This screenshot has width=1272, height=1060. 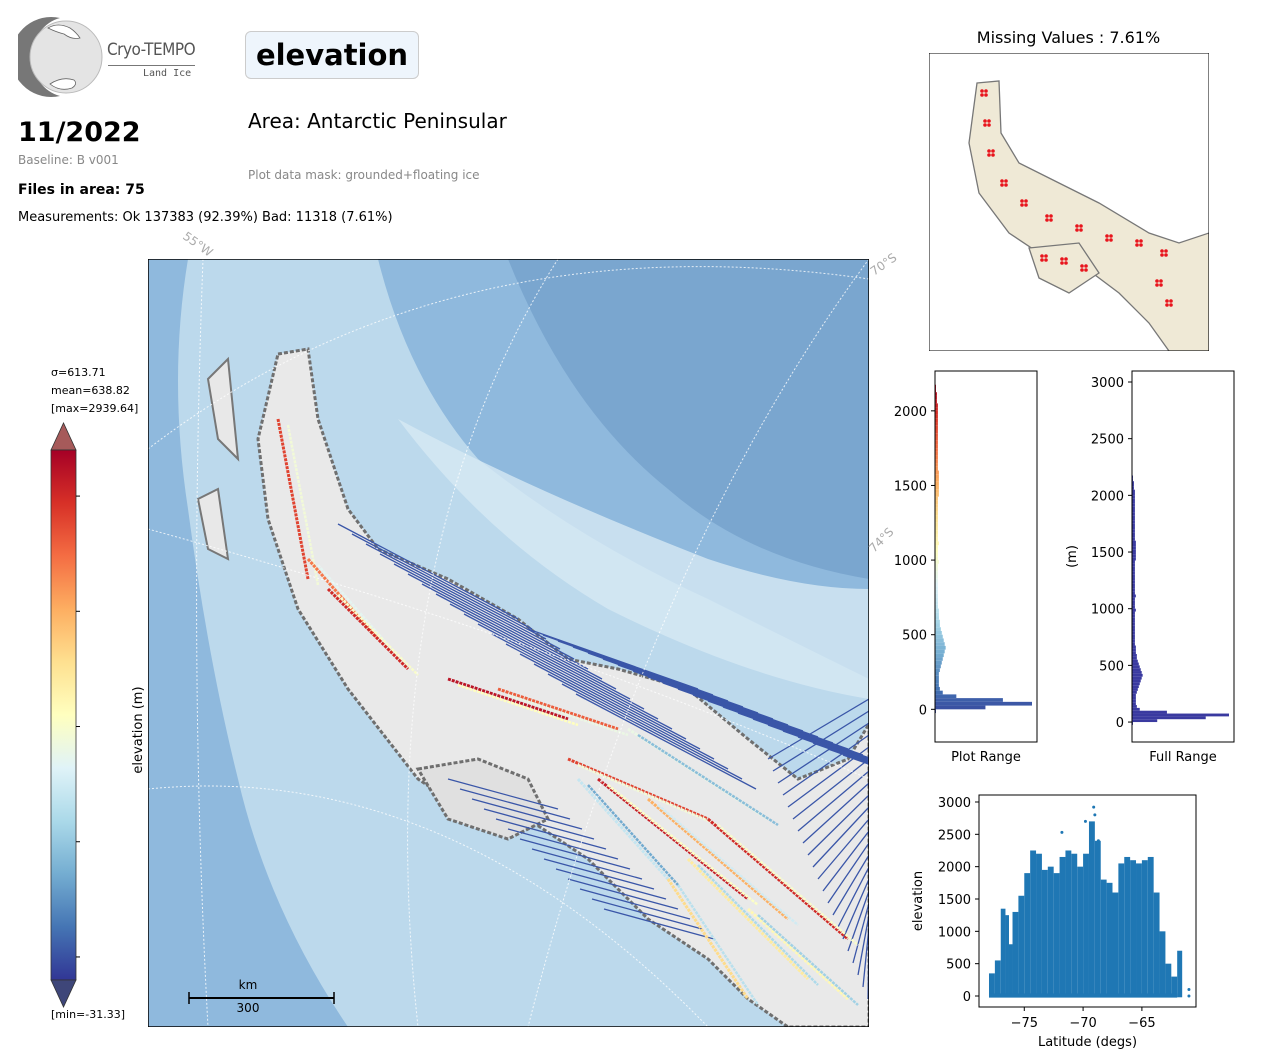 What do you see at coordinates (923, 710) in the screenshot?
I see `y-tick-label: 0` at bounding box center [923, 710].